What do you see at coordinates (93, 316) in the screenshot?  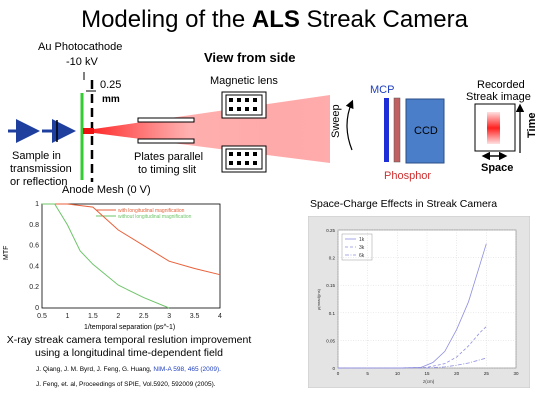 I see `x-tick-label: 1.5` at bounding box center [93, 316].